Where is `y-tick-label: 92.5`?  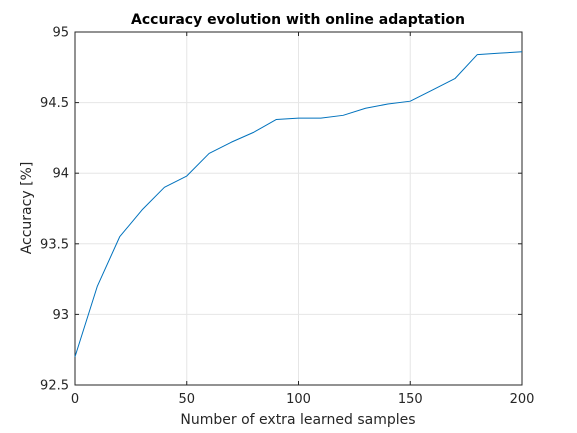
y-tick-label: 92.5 is located at coordinates (54, 386).